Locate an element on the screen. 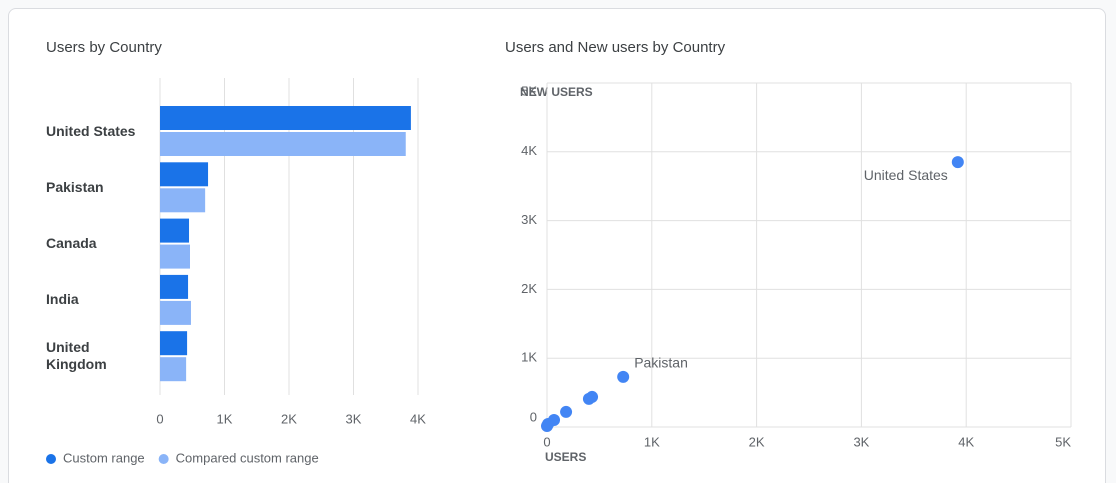 The image size is (1116, 483). chart-title: Users by Country is located at coordinates (104, 47).